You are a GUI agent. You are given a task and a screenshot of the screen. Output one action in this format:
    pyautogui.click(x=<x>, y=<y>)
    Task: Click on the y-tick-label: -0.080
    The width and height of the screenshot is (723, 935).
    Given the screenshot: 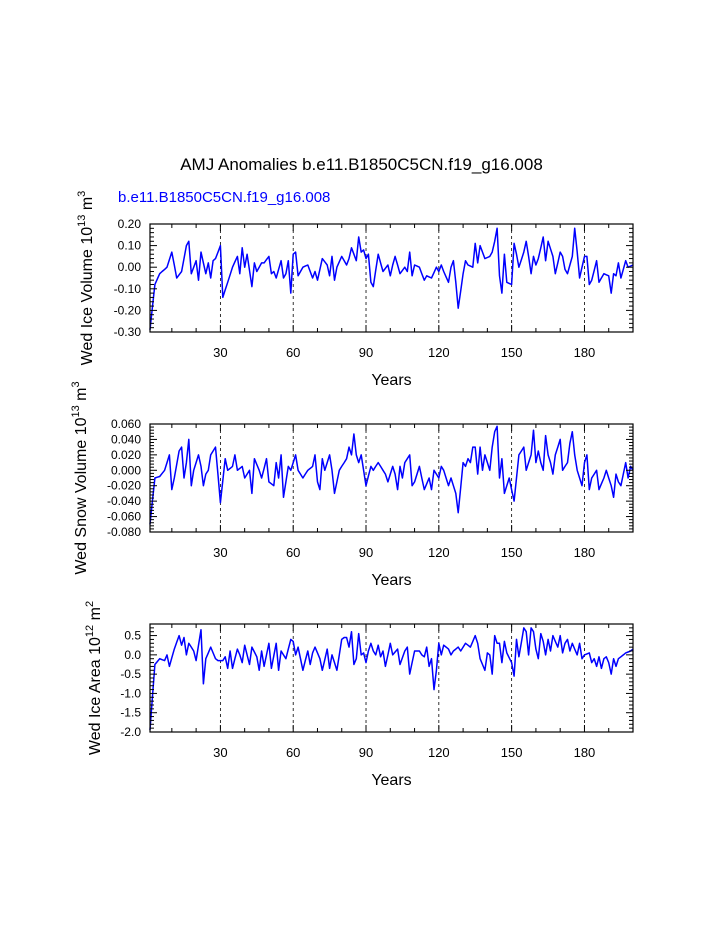 What is the action you would take?
    pyautogui.click(x=124, y=532)
    